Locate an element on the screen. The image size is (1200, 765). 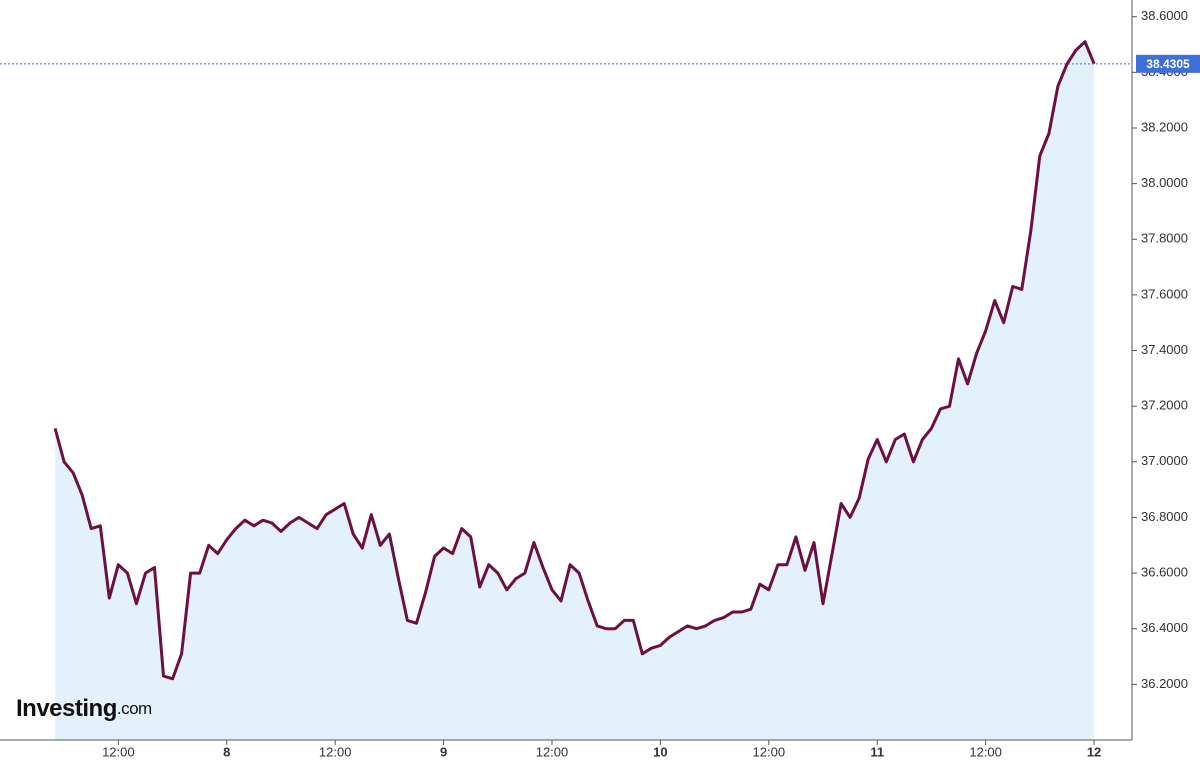
x-tick-label: 12 is located at coordinates (1094, 751).